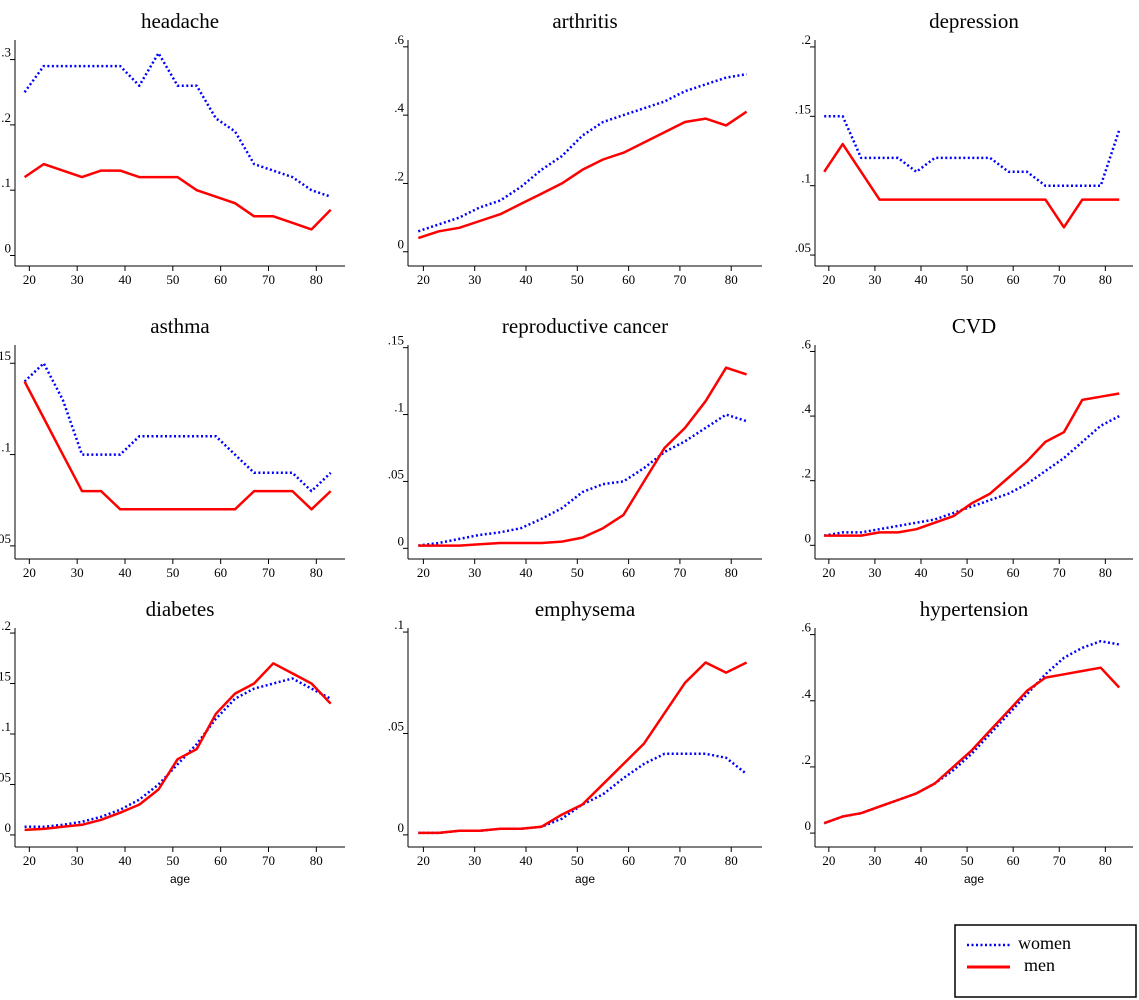 The image size is (1139, 1000). What do you see at coordinates (584, 21) in the screenshot?
I see `panel-title: arthritis` at bounding box center [584, 21].